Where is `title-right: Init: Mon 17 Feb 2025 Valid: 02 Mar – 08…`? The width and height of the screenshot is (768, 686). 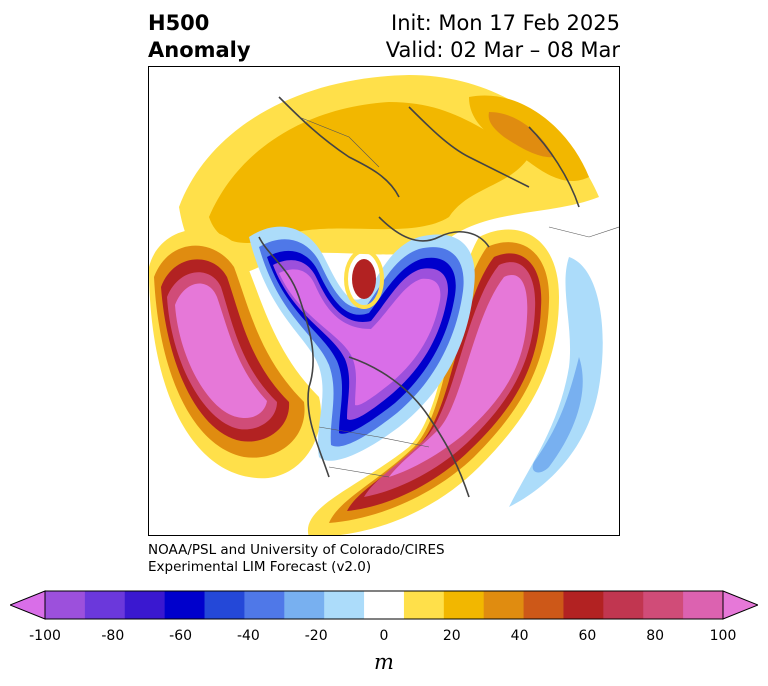 title-right: Init: Mon 17 Feb 2025 Valid: 02 Mar – 08… is located at coordinates (503, 37).